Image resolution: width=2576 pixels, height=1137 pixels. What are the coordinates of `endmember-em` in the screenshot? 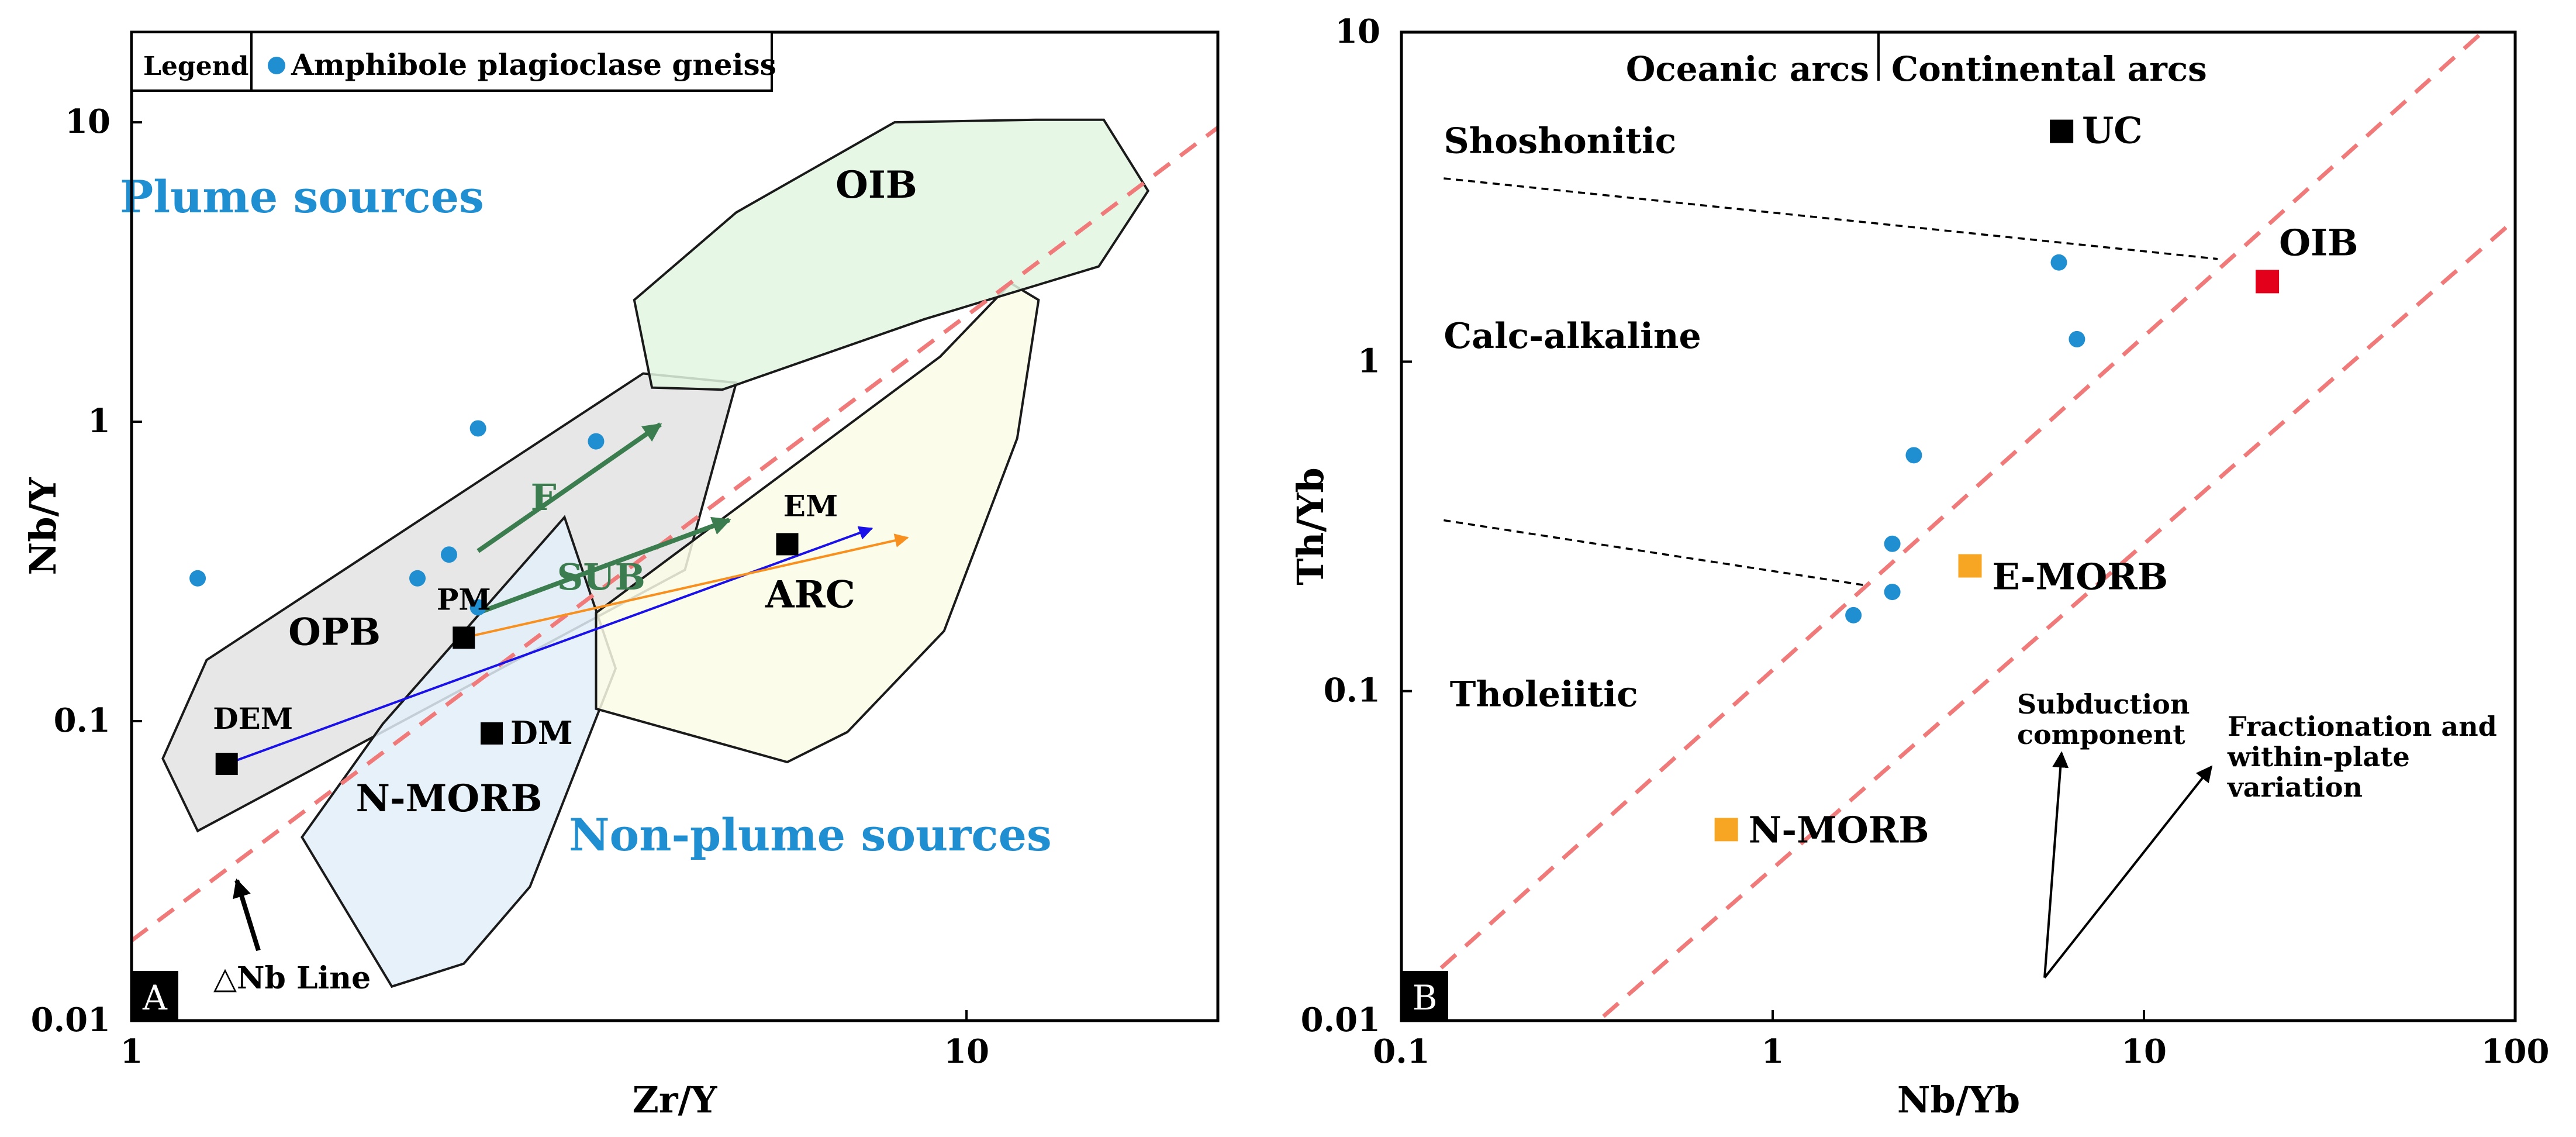 It's located at (788, 544).